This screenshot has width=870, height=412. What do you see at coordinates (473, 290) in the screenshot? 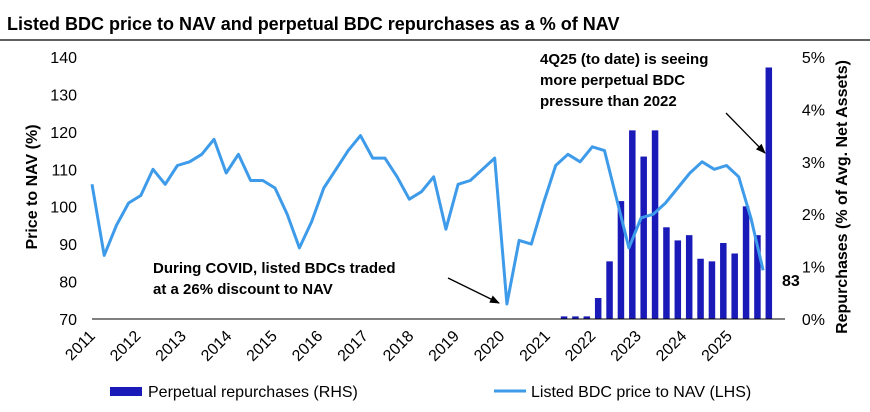
I see `annotation-covid-arrow` at bounding box center [473, 290].